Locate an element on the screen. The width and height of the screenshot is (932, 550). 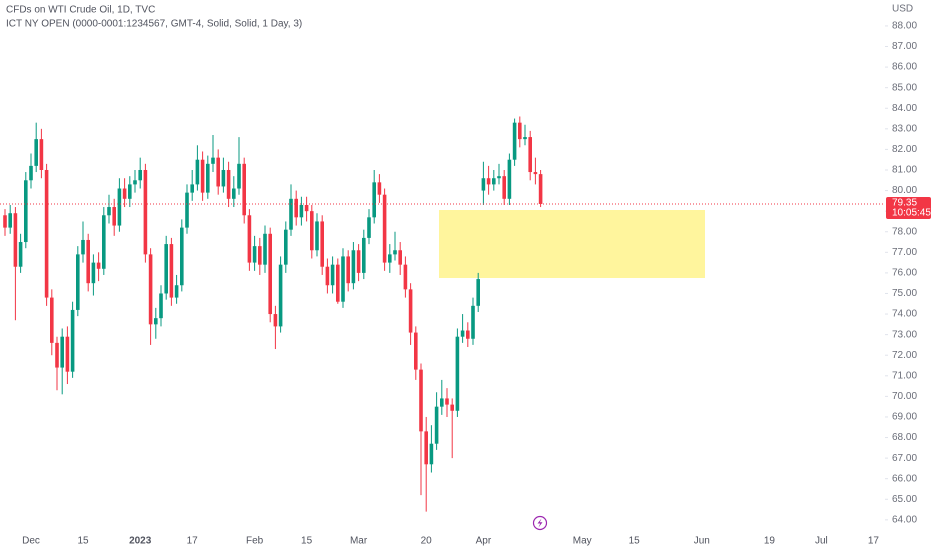
x-tick-label: Mar is located at coordinates (359, 541).